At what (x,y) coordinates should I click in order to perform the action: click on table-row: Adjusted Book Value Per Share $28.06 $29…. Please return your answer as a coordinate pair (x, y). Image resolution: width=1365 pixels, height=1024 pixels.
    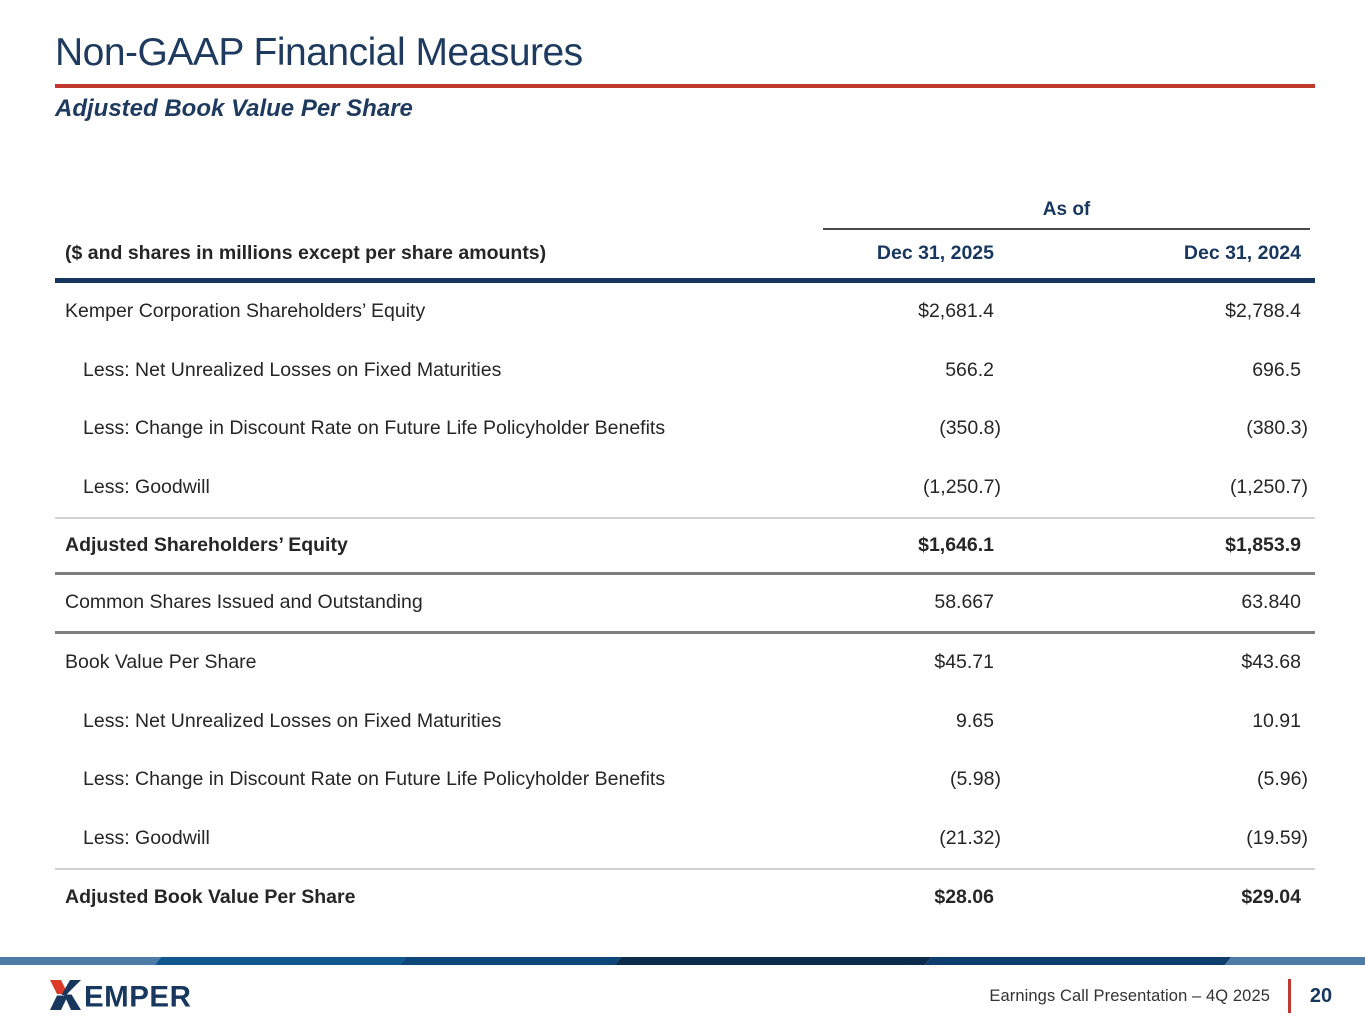
    Looking at the image, I should click on (685, 897).